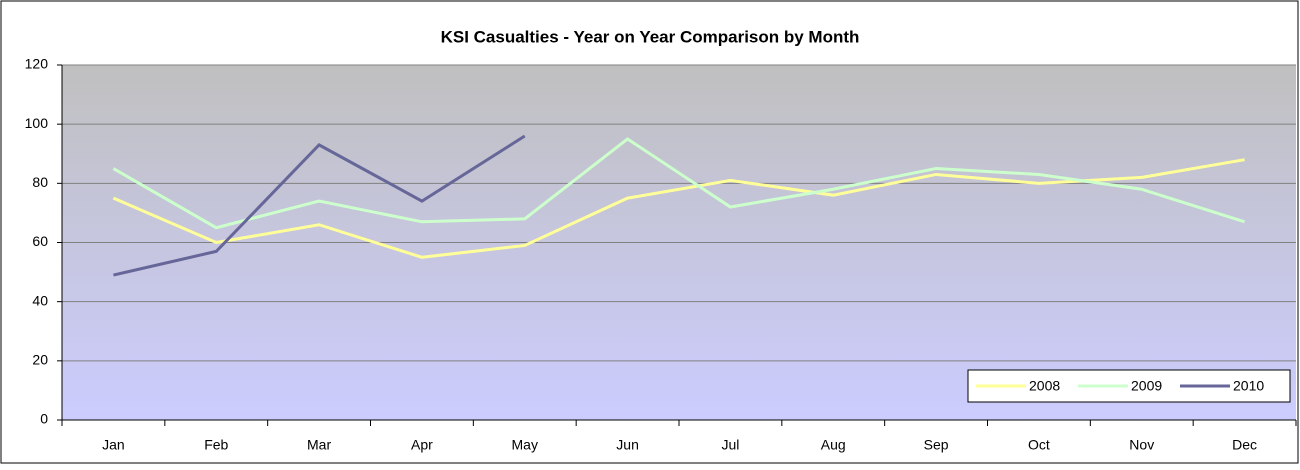 The image size is (1300, 470). Describe the element at coordinates (37, 123) in the screenshot. I see `y-tick-label: 100` at that location.